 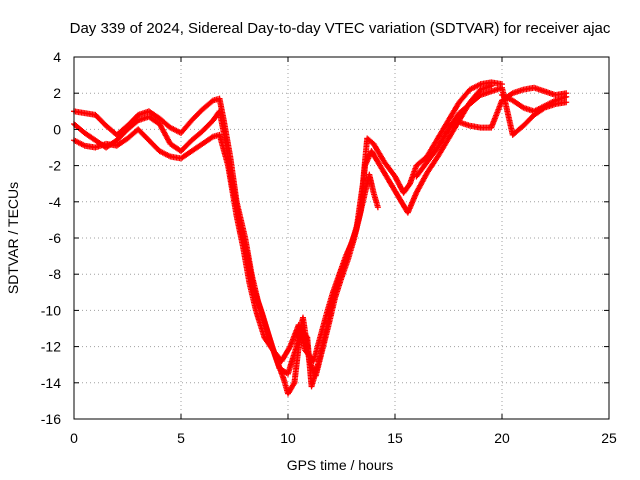 What do you see at coordinates (340, 465) in the screenshot?
I see `x-axis-label: GPS time / hours` at bounding box center [340, 465].